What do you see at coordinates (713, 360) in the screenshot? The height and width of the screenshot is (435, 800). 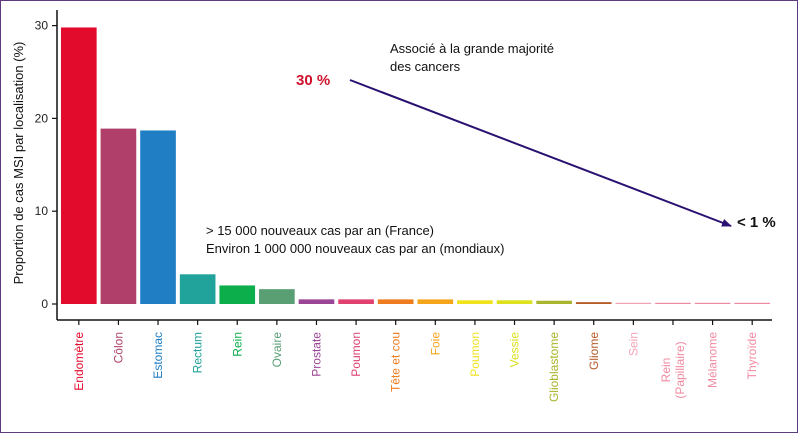 I see `x-tick-label-16: Mélanome` at bounding box center [713, 360].